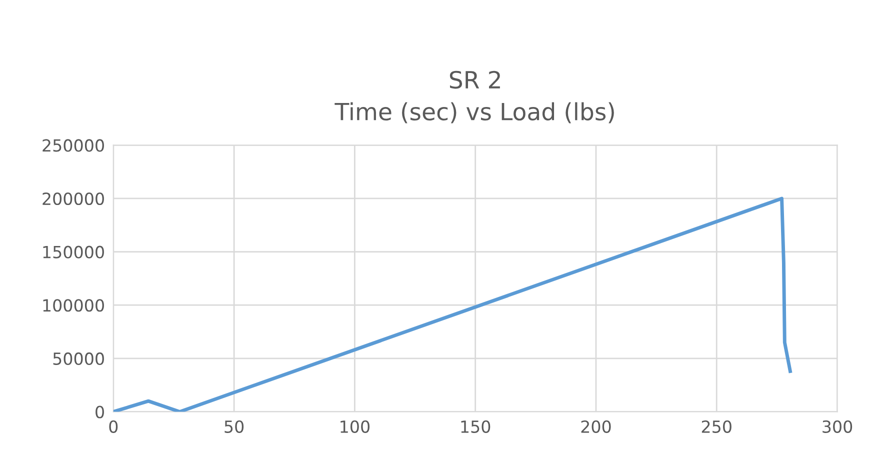 The image size is (886, 476). What do you see at coordinates (355, 426) in the screenshot?
I see `x-tick-label: 100` at bounding box center [355, 426].